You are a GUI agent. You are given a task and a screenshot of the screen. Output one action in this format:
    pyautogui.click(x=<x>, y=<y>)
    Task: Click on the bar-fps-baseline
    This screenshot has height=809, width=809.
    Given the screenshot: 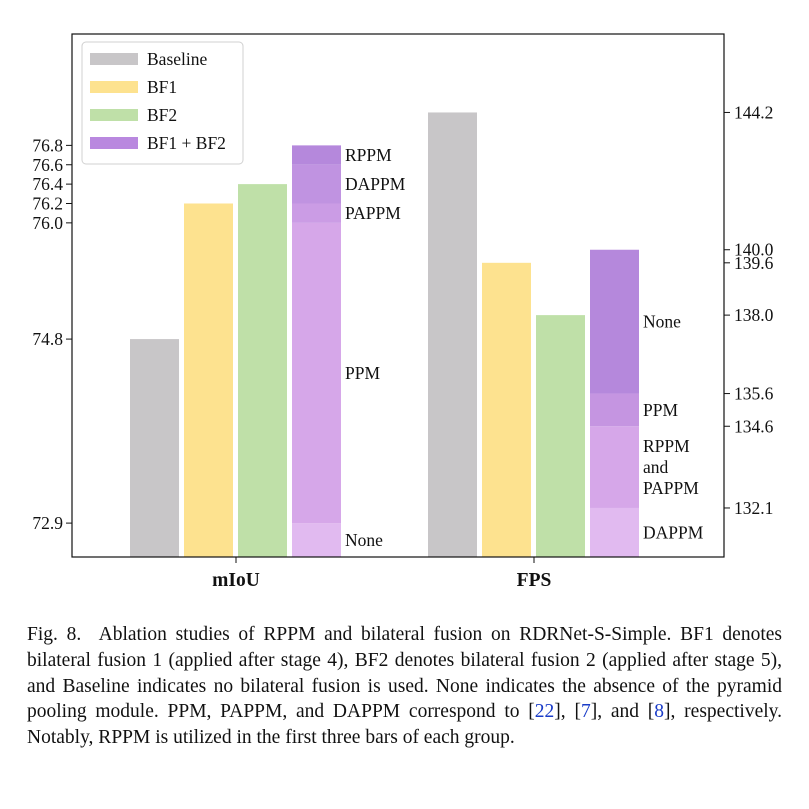 What is the action you would take?
    pyautogui.click(x=452, y=334)
    